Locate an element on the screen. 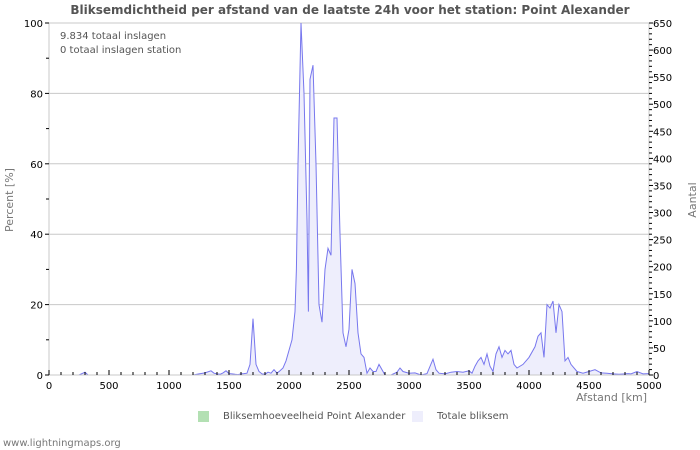 This screenshot has width=700, height=450. right-tick-label: 50 is located at coordinates (659, 349).